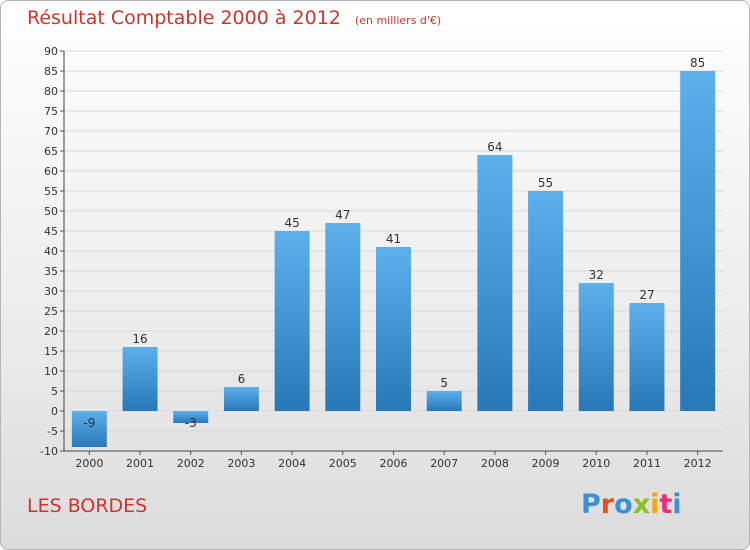 The height and width of the screenshot is (550, 750). What do you see at coordinates (140, 379) in the screenshot?
I see `bar-2001` at bounding box center [140, 379].